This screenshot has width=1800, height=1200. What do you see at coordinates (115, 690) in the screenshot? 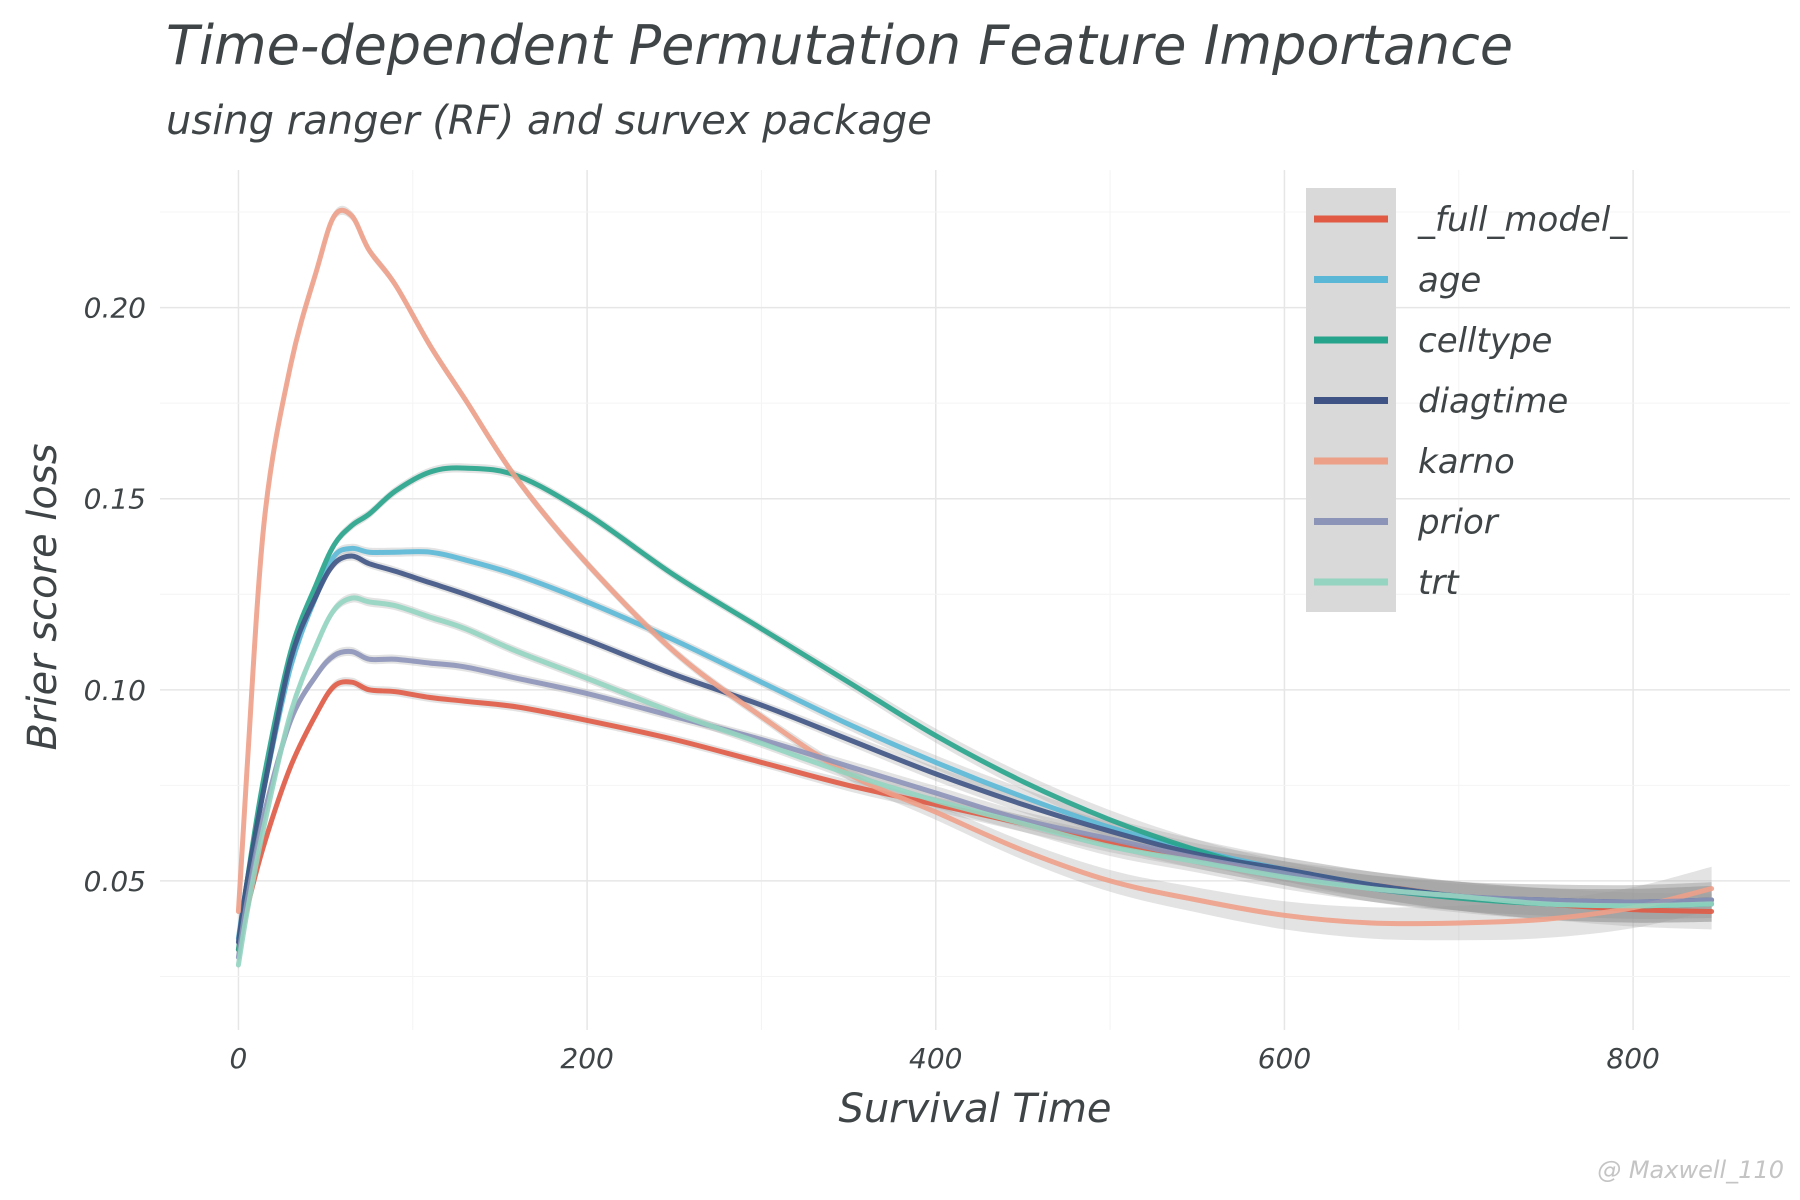
I see `y-tick-label: 0.10` at bounding box center [115, 690].